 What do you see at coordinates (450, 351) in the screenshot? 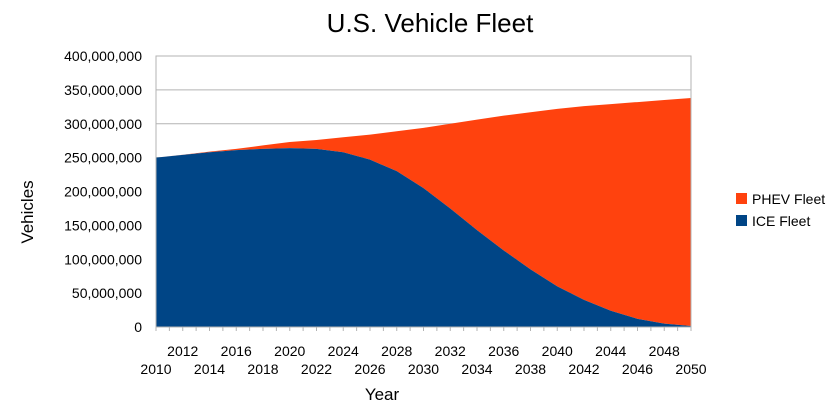
I see `x-tick-label: 2032` at bounding box center [450, 351].